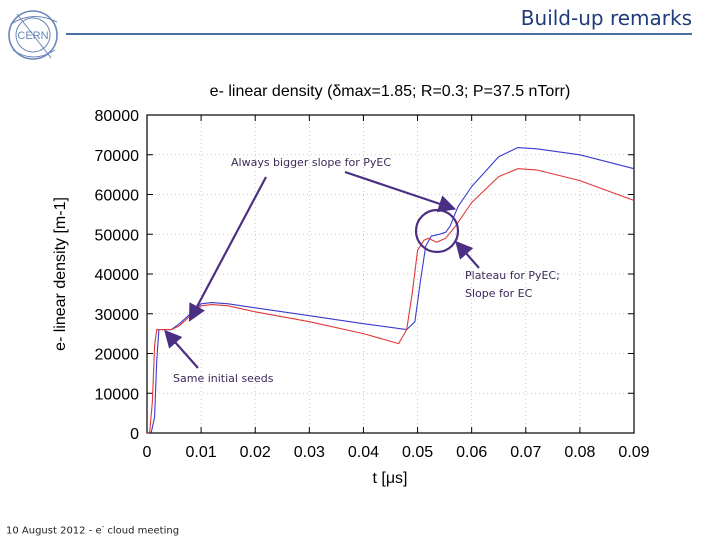 The width and height of the screenshot is (720, 540). I want to click on arrow-to-second-slope, so click(400, 191).